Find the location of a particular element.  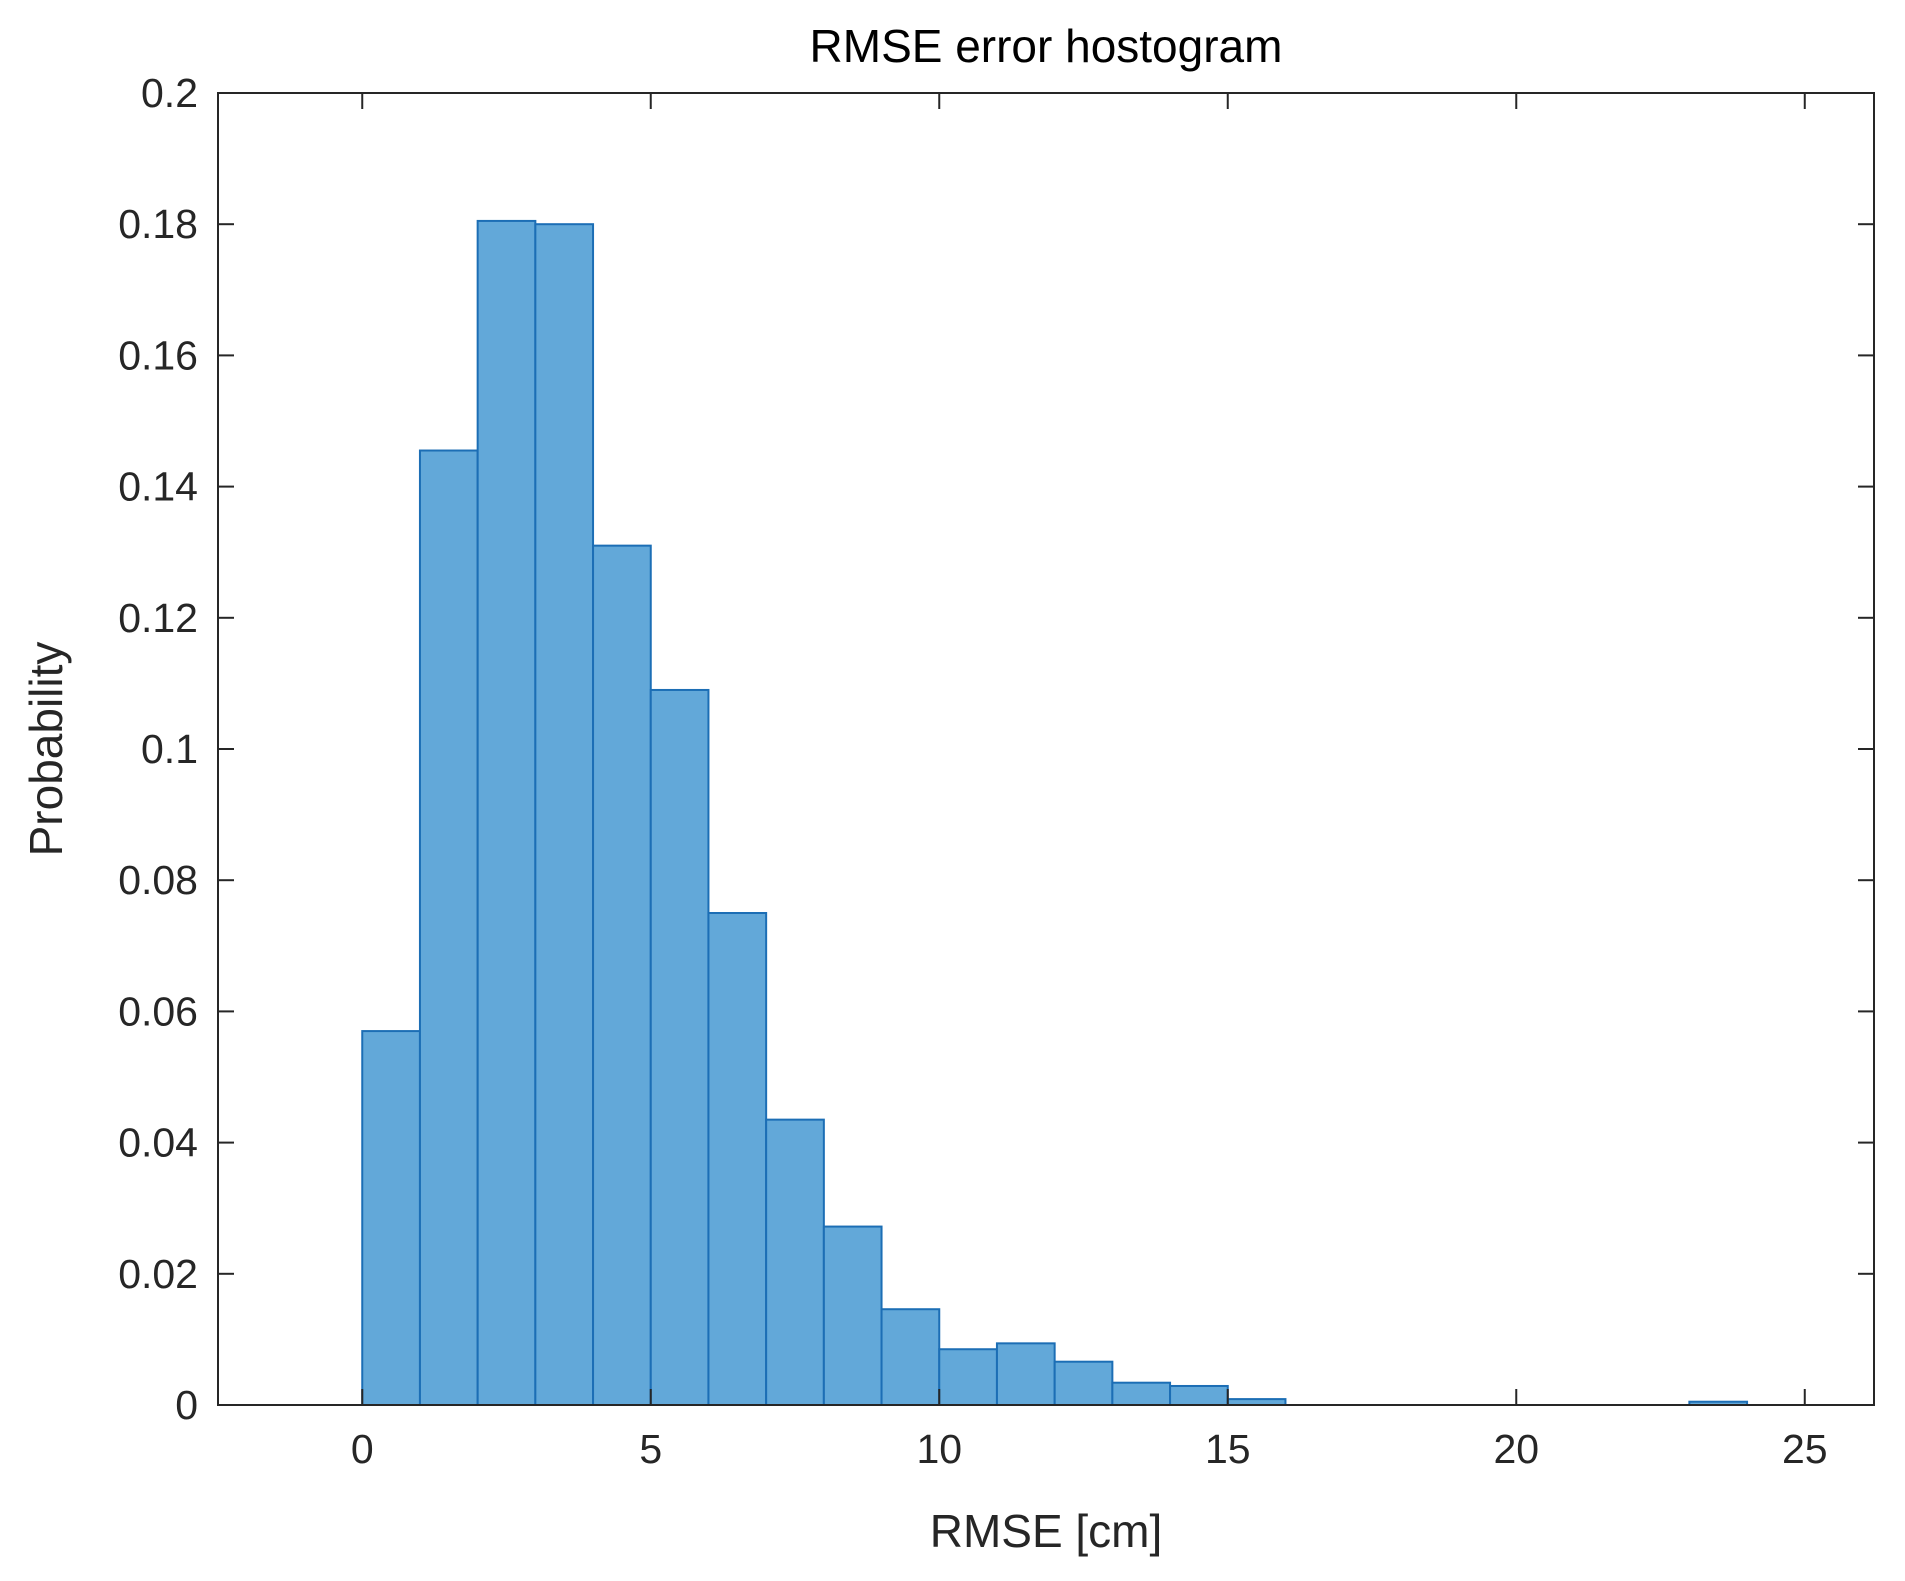

y-tick-label: 0.12 is located at coordinates (158, 618).